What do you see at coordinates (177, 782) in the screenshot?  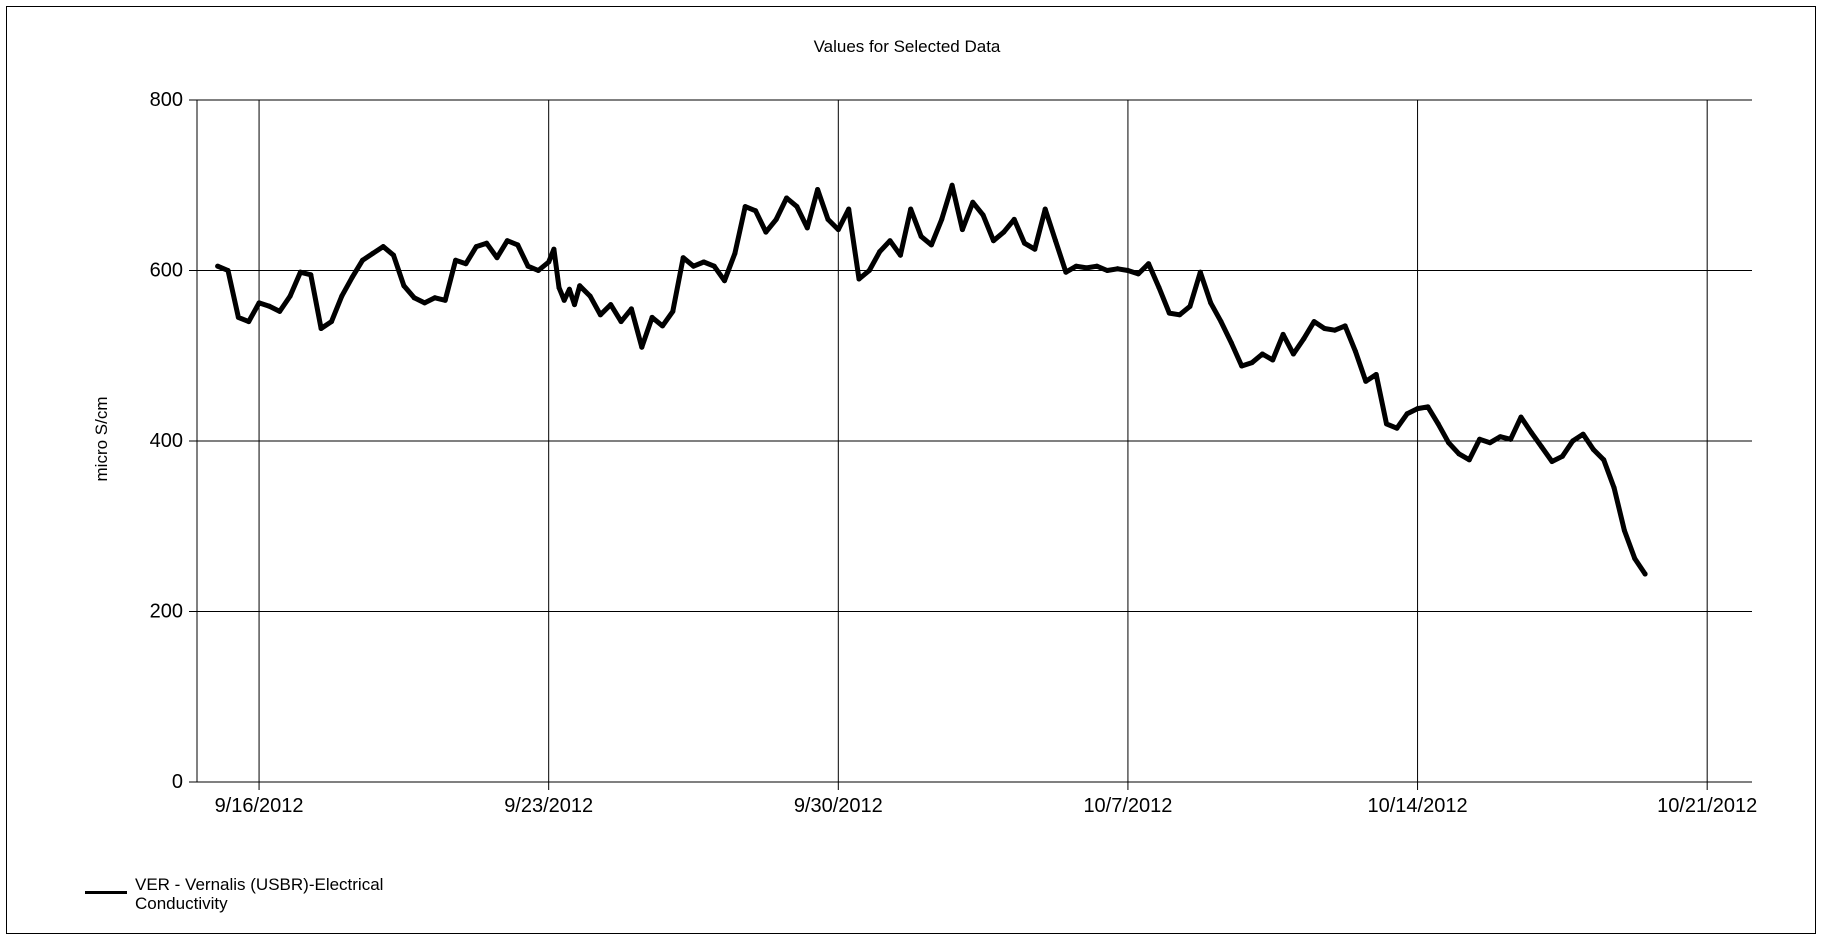 I see `y-tick-label-0: 0` at bounding box center [177, 782].